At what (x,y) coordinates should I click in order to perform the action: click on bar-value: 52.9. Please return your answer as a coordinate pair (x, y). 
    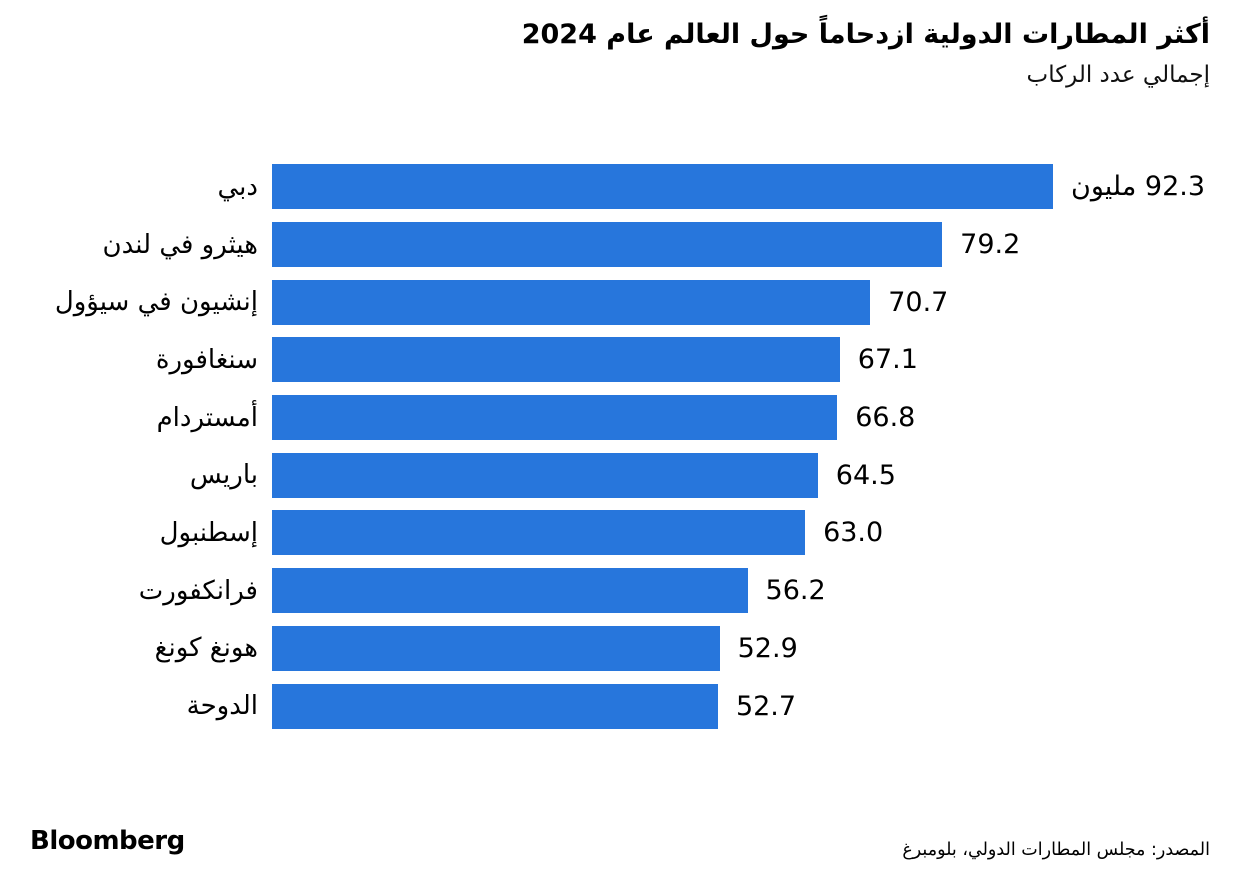
    Looking at the image, I should click on (767, 648).